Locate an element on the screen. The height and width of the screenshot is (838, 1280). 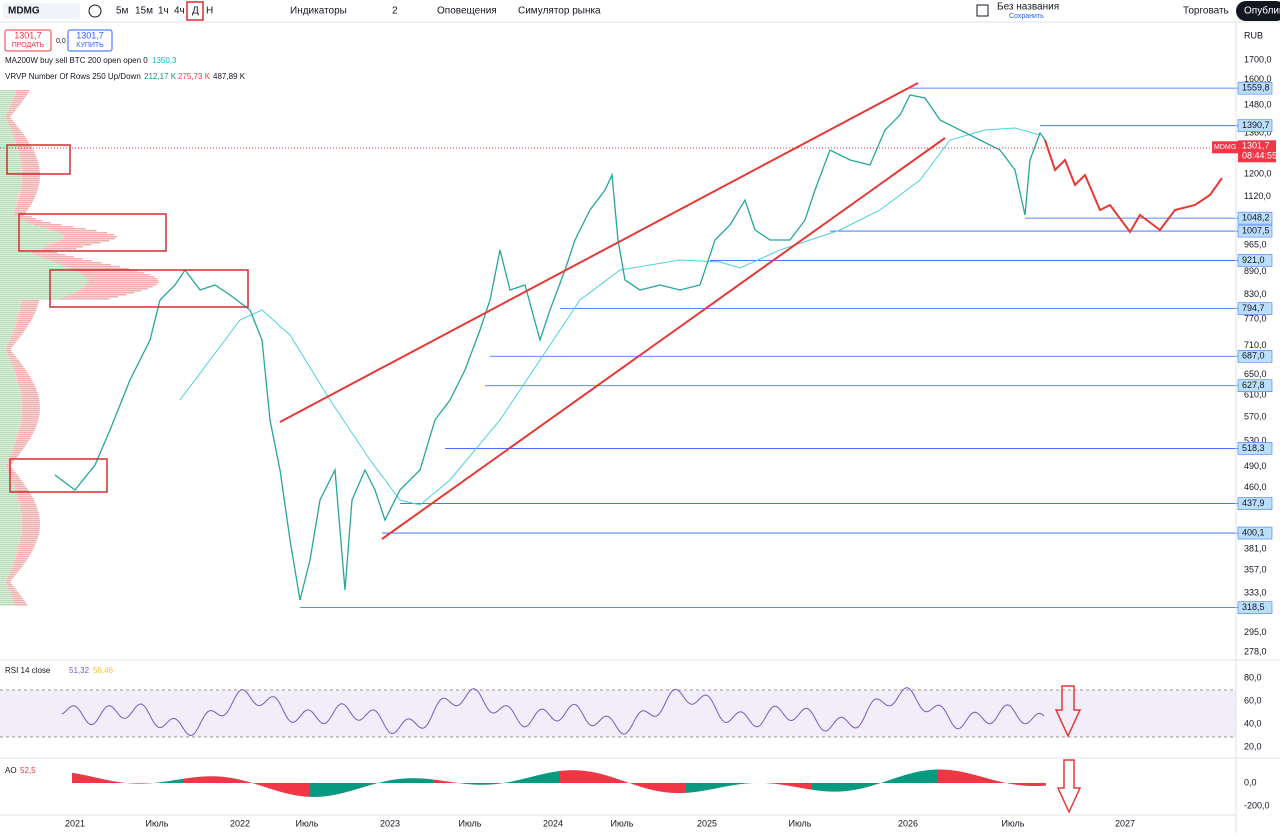
symbol: MDMG is located at coordinates (24, 11).